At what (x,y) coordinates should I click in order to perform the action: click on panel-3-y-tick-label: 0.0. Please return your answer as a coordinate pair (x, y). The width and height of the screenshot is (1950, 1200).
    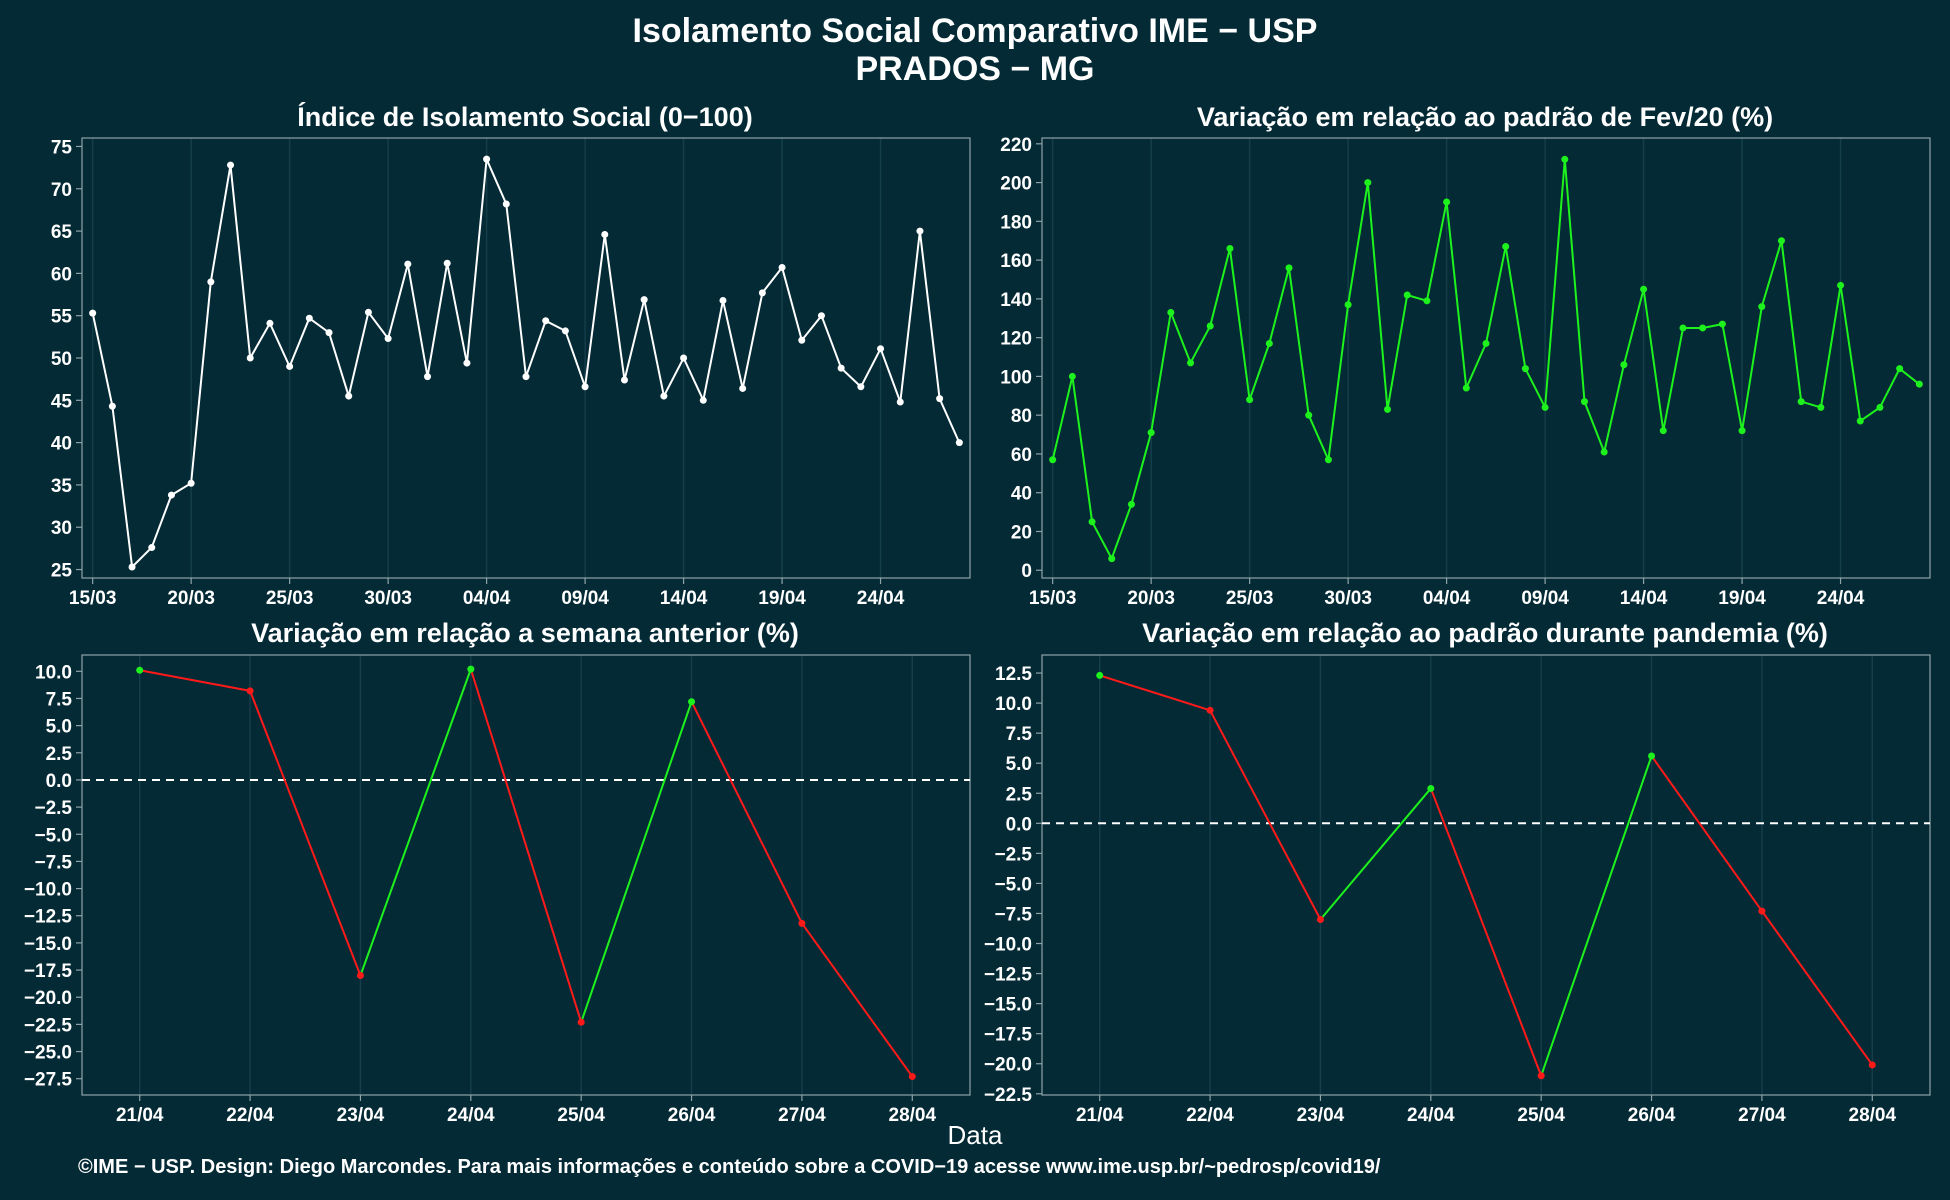
    Looking at the image, I should click on (59, 781).